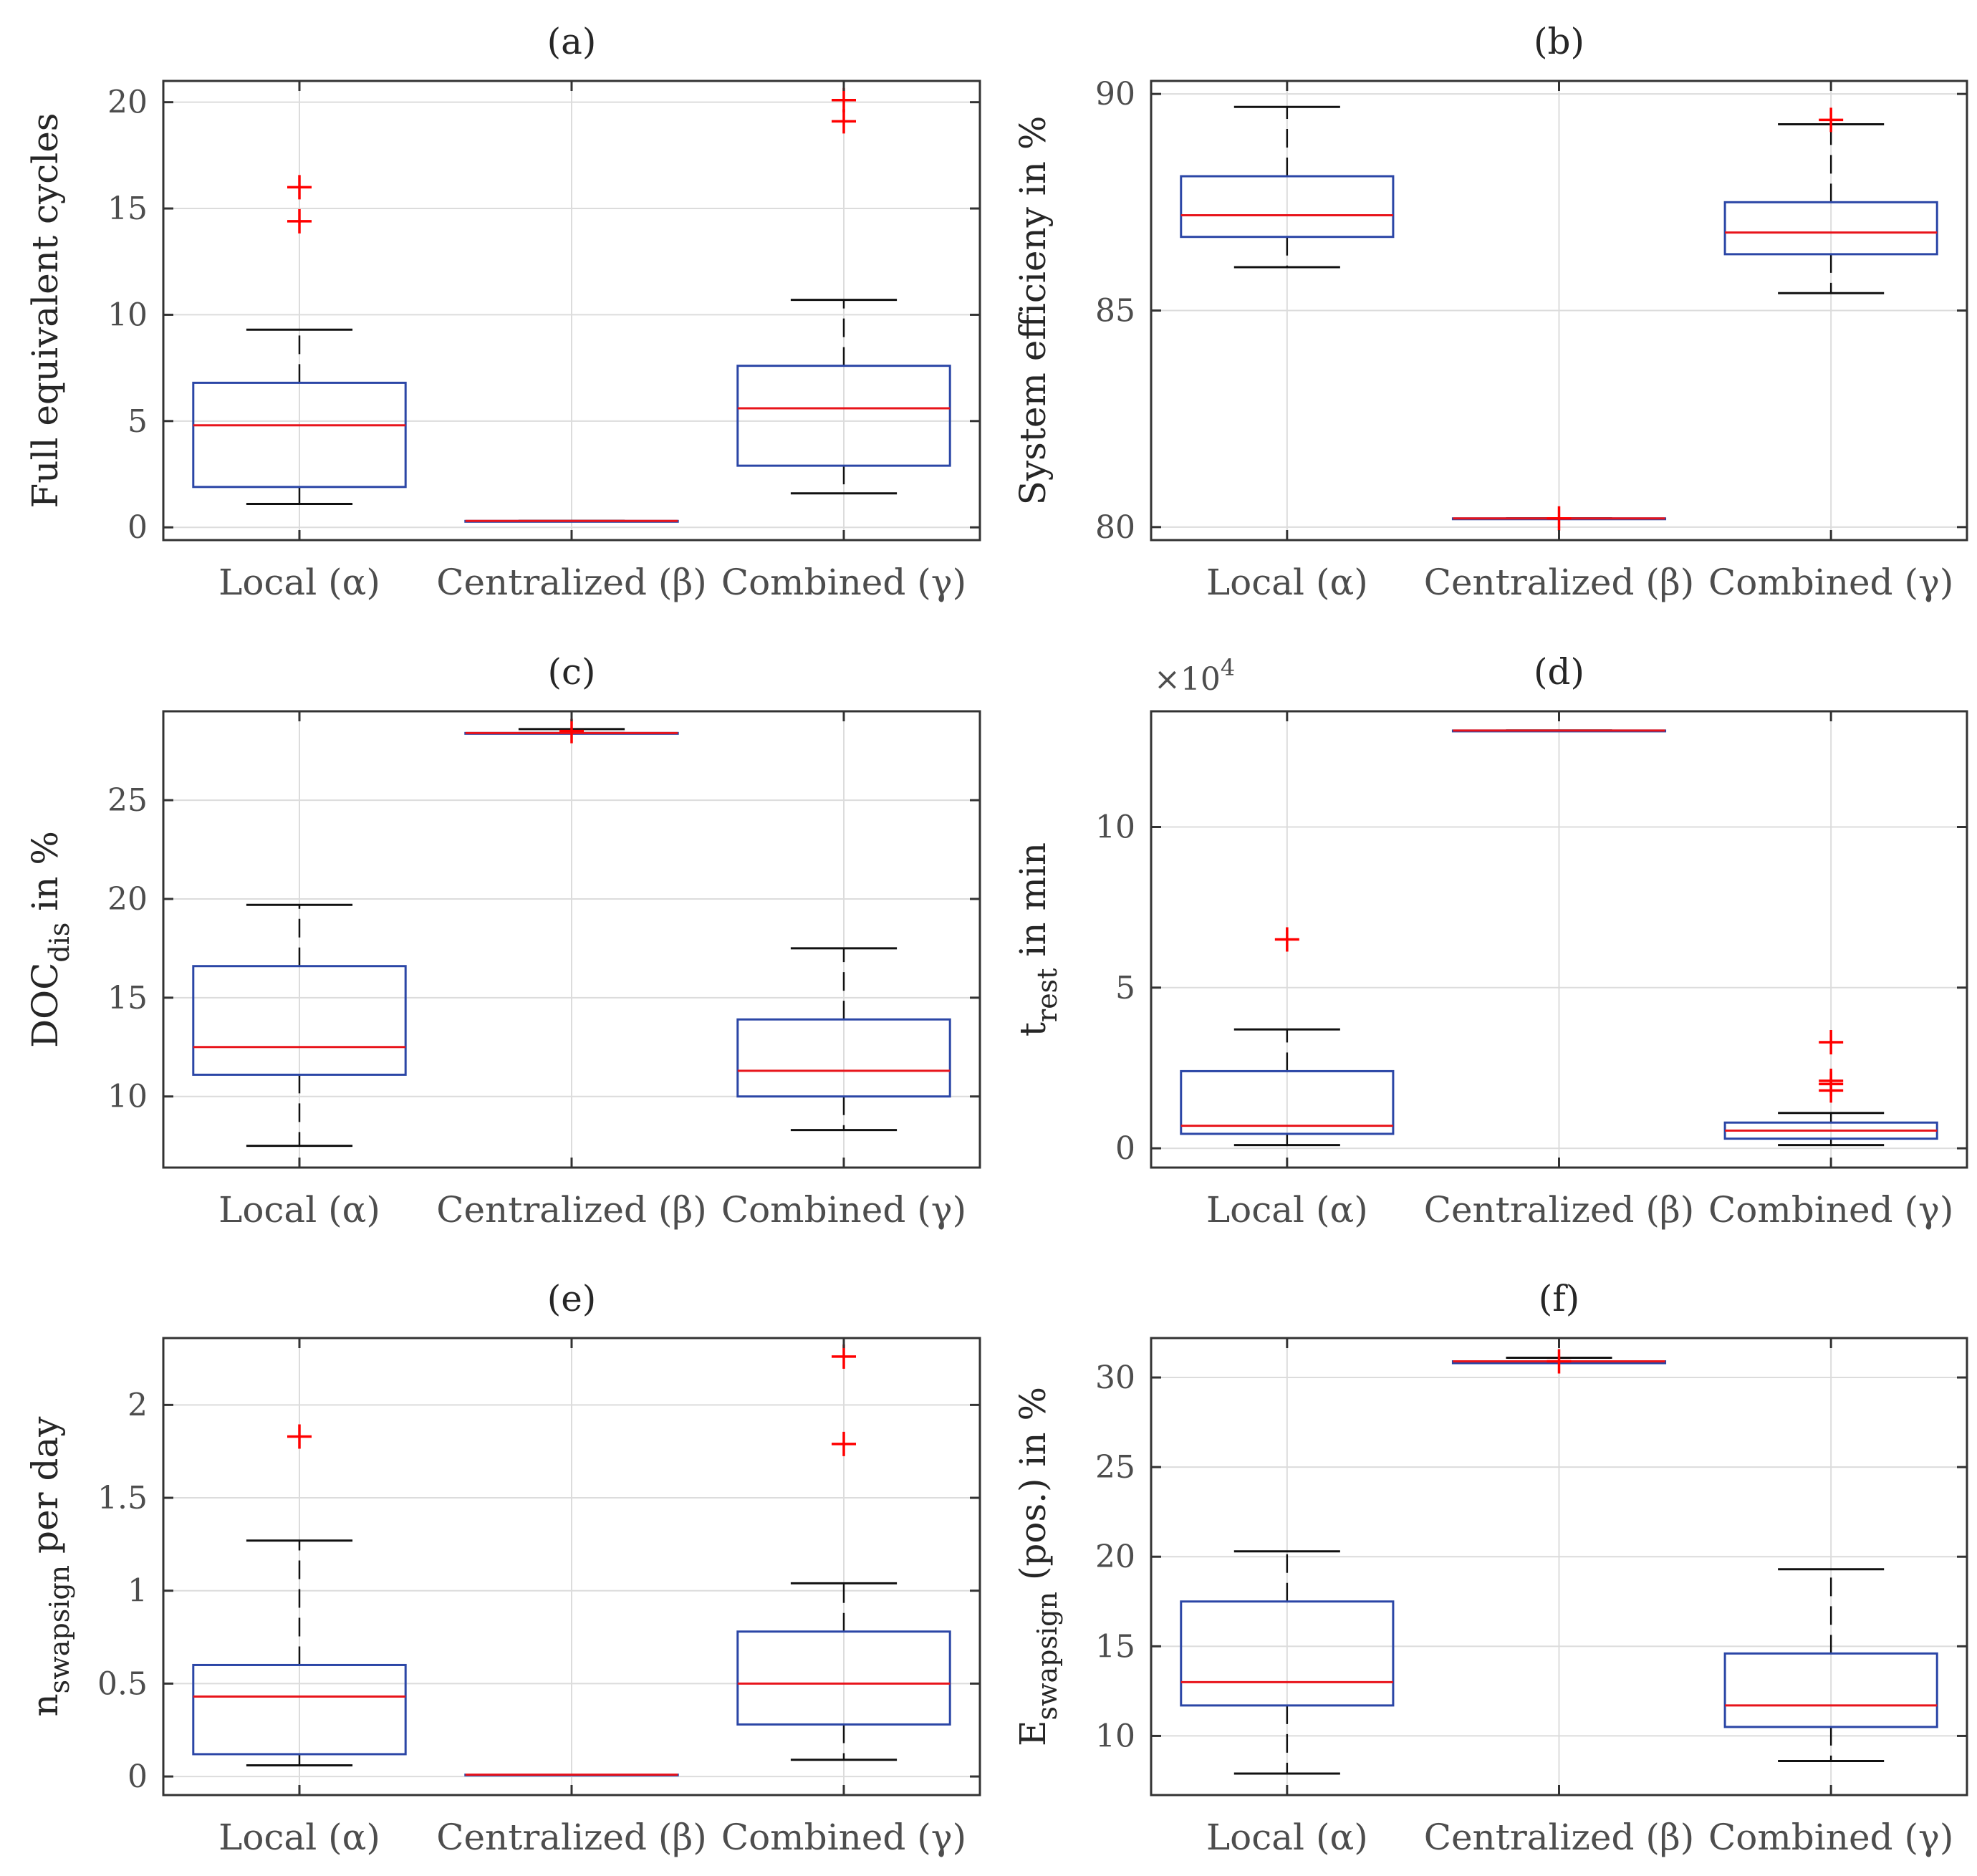 The width and height of the screenshot is (1977, 1876). Describe the element at coordinates (572, 1298) in the screenshot. I see `panel-title: (e)` at that location.